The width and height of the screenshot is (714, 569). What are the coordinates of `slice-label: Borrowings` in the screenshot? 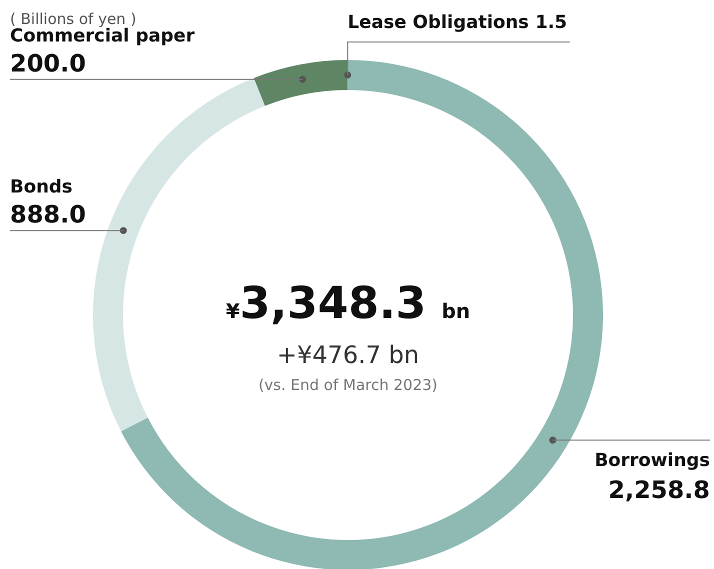 It's located at (652, 461).